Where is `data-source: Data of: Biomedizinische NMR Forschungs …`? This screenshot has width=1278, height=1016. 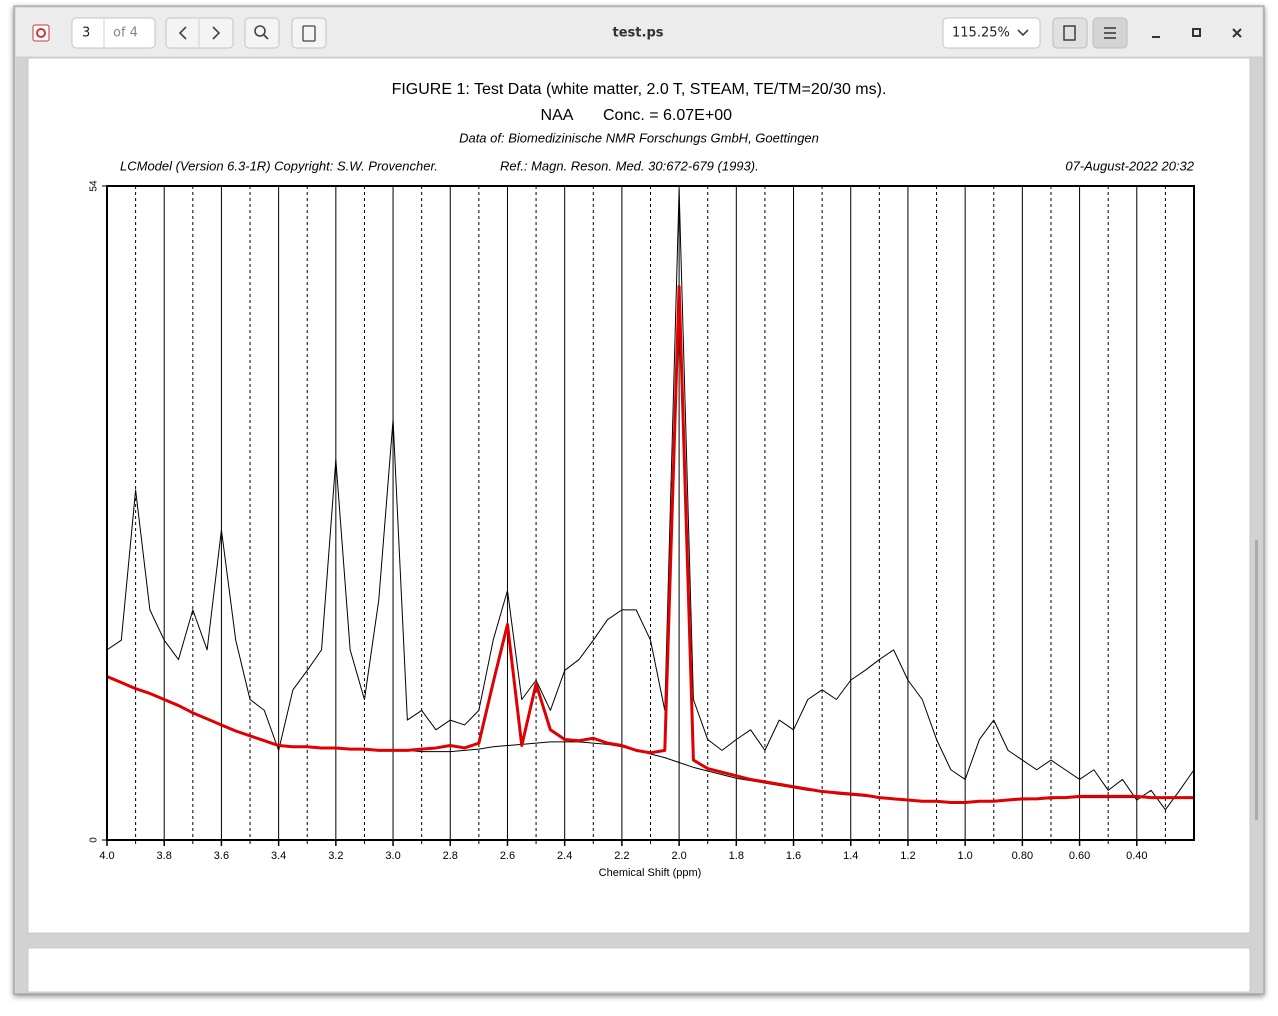 data-source: Data of: Biomedizinische NMR Forschungs … is located at coordinates (639, 137).